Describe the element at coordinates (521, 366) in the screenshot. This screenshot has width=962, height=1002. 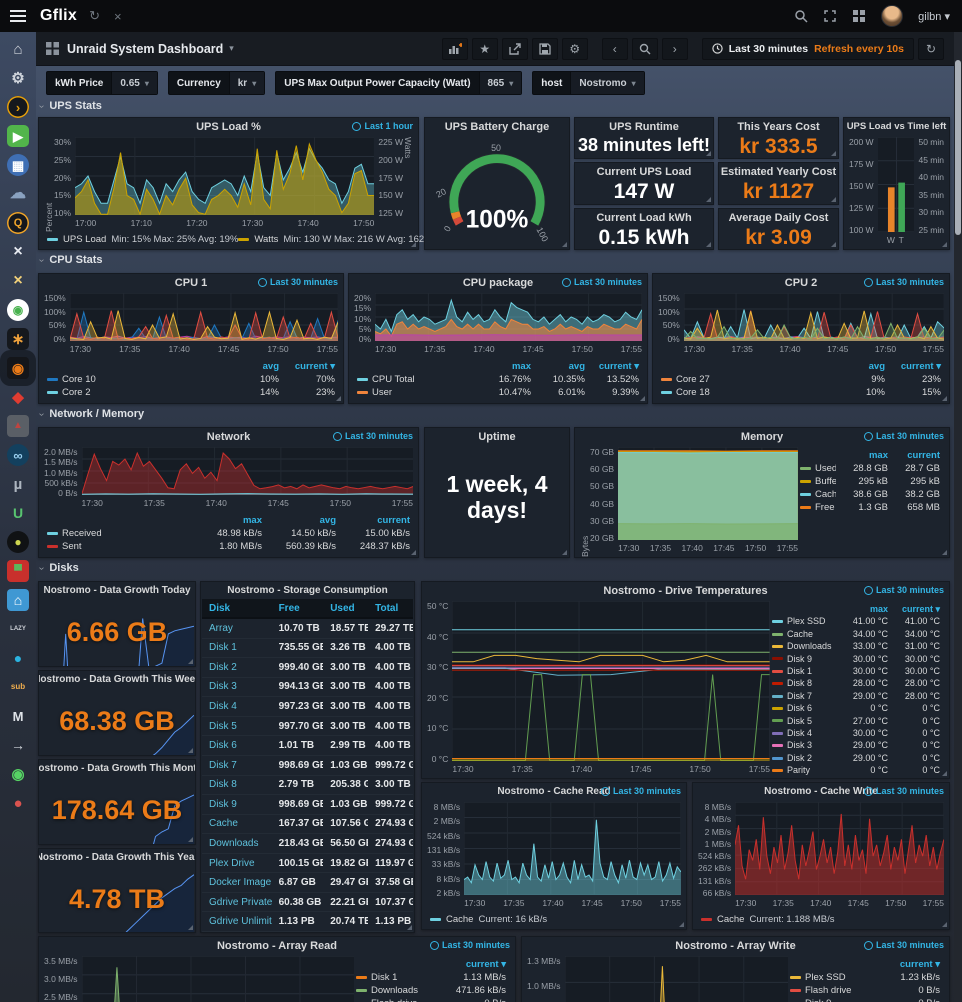
I see `legend-column-header: max` at that location.